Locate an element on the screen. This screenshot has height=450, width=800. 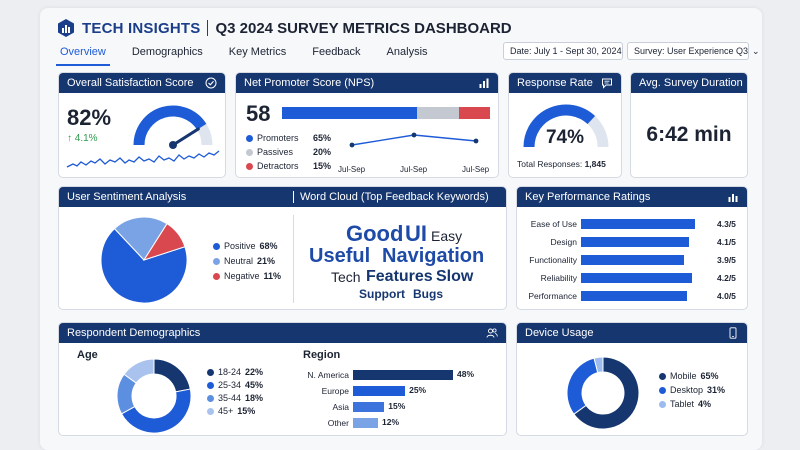
phone-icon is located at coordinates (733, 333).